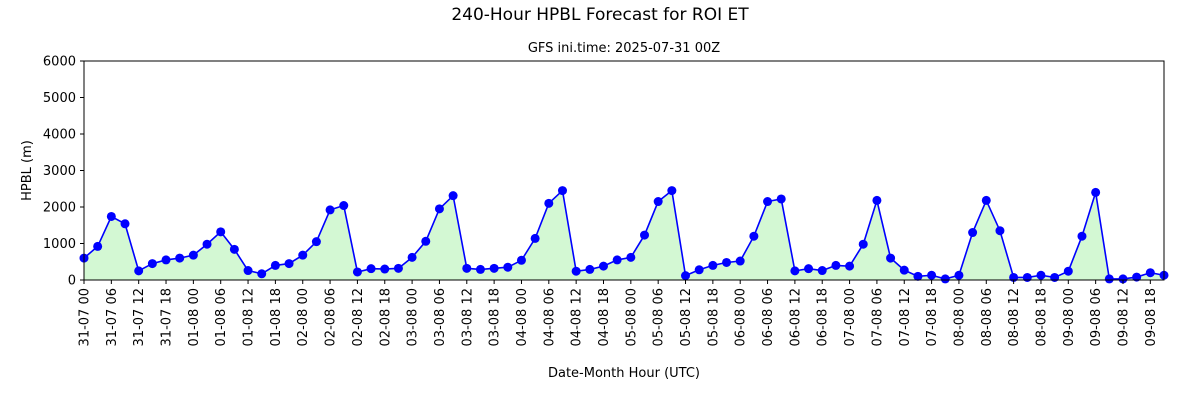 Image resolution: width=1200 pixels, height=400 pixels. Describe the element at coordinates (59, 98) in the screenshot. I see `y-tick-label: 5000` at that location.